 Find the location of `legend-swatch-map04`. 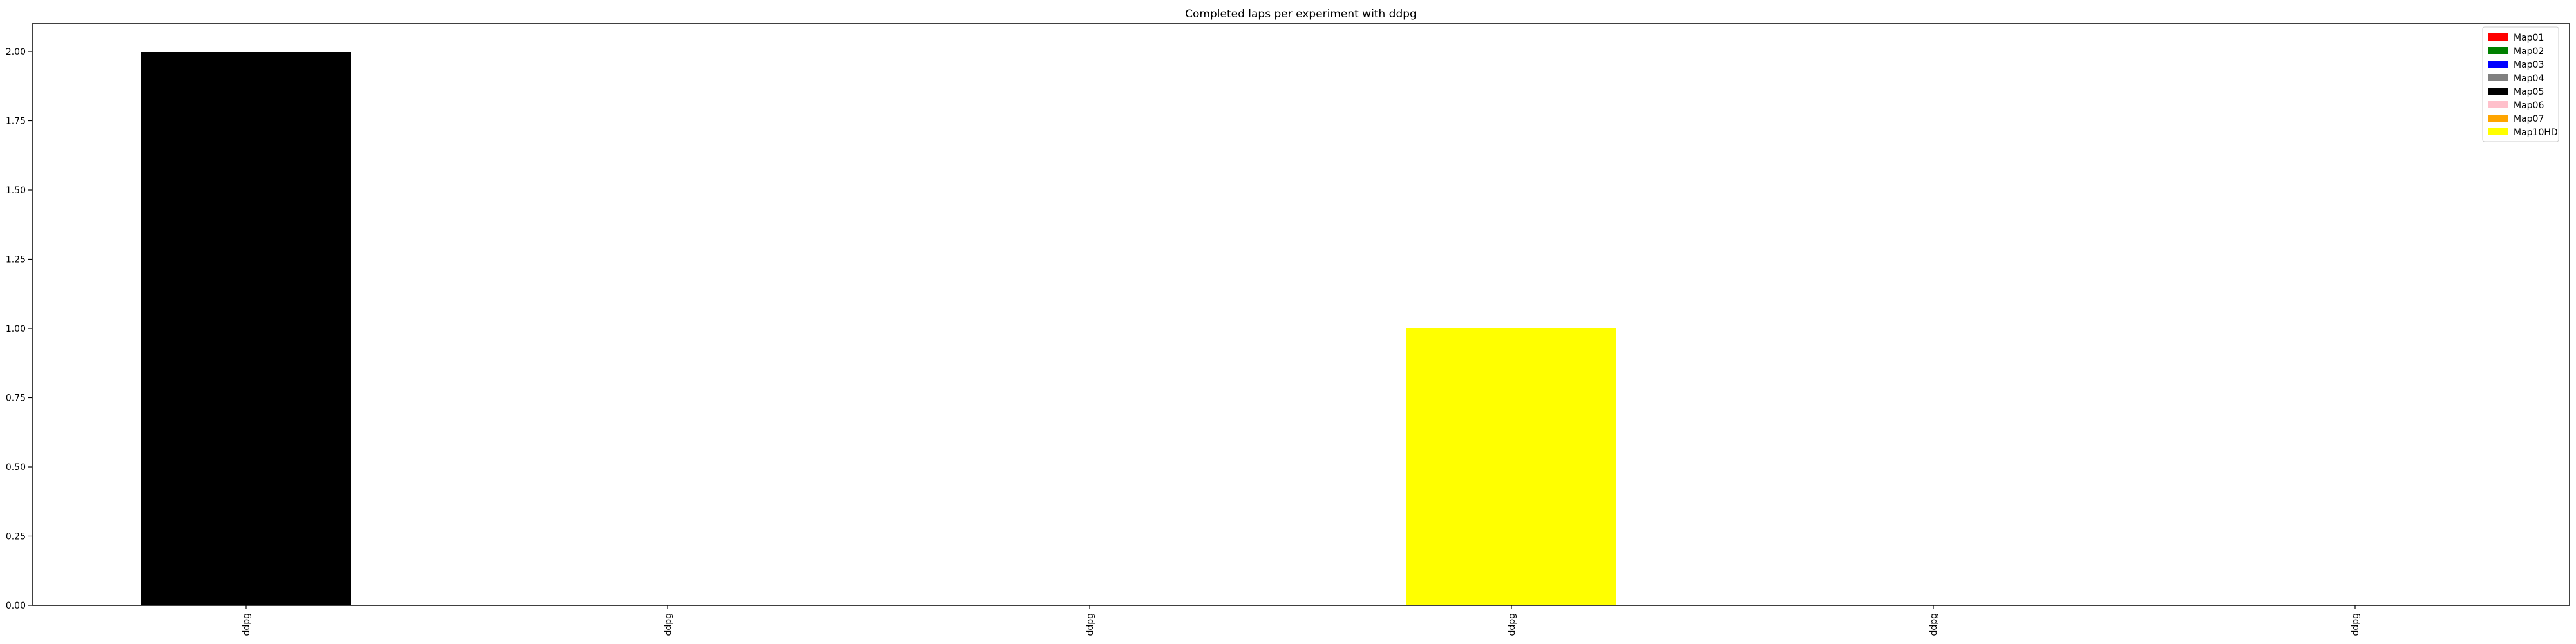

legend-swatch-map04 is located at coordinates (2498, 77).